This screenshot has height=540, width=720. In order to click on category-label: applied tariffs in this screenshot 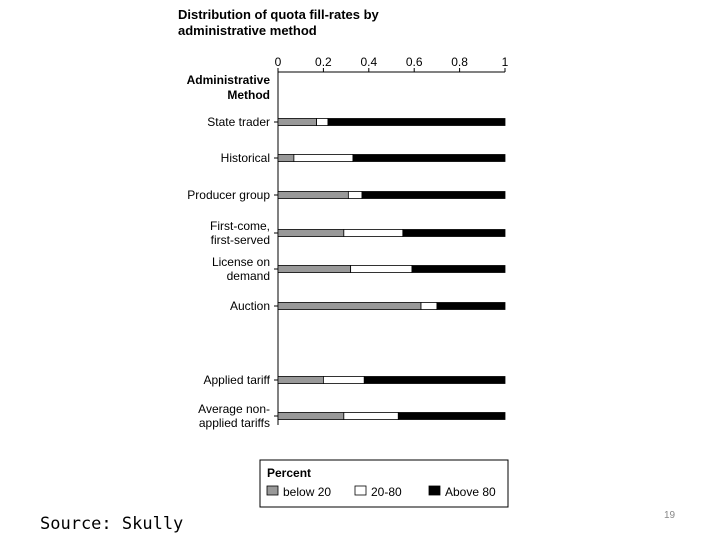, I will do `click(234, 423)`.